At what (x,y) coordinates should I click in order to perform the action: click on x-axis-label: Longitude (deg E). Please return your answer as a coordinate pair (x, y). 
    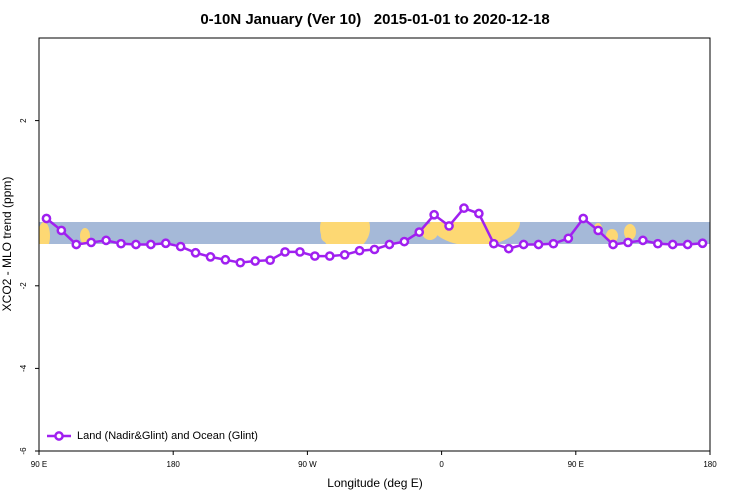
    Looking at the image, I should click on (374, 483).